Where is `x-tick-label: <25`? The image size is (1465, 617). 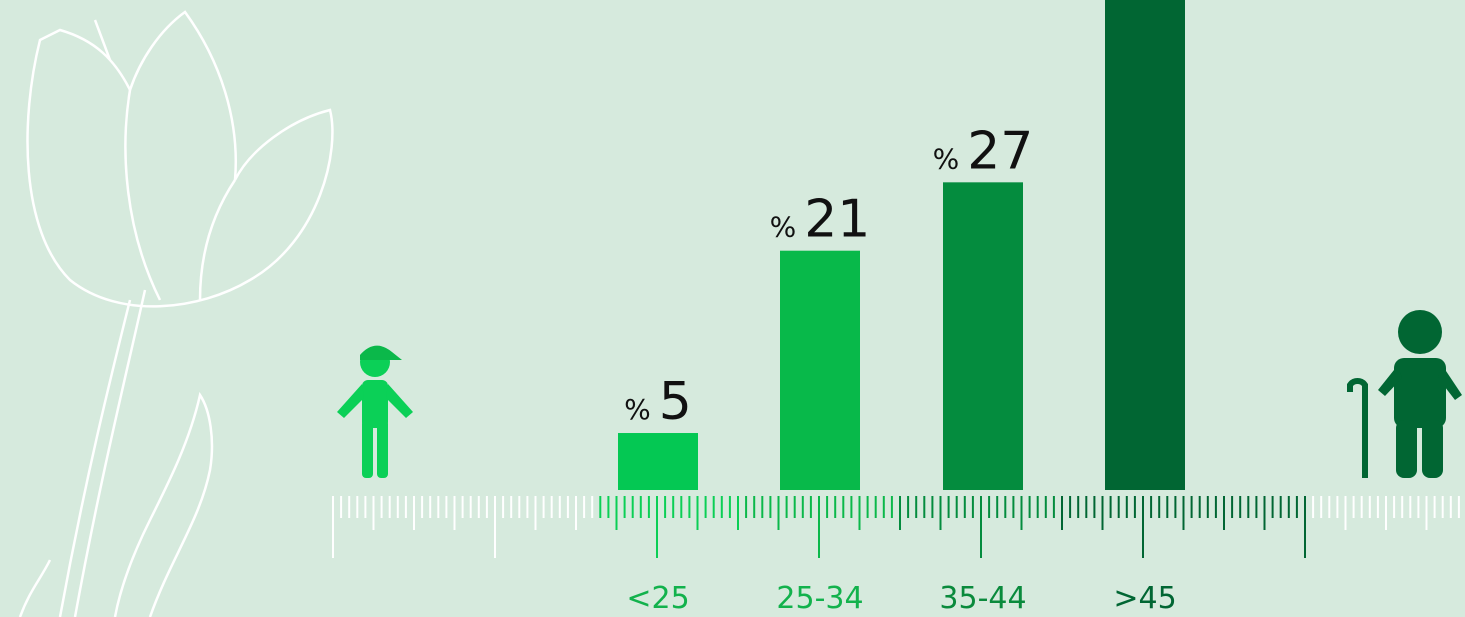
x-tick-label: <25 is located at coordinates (657, 598).